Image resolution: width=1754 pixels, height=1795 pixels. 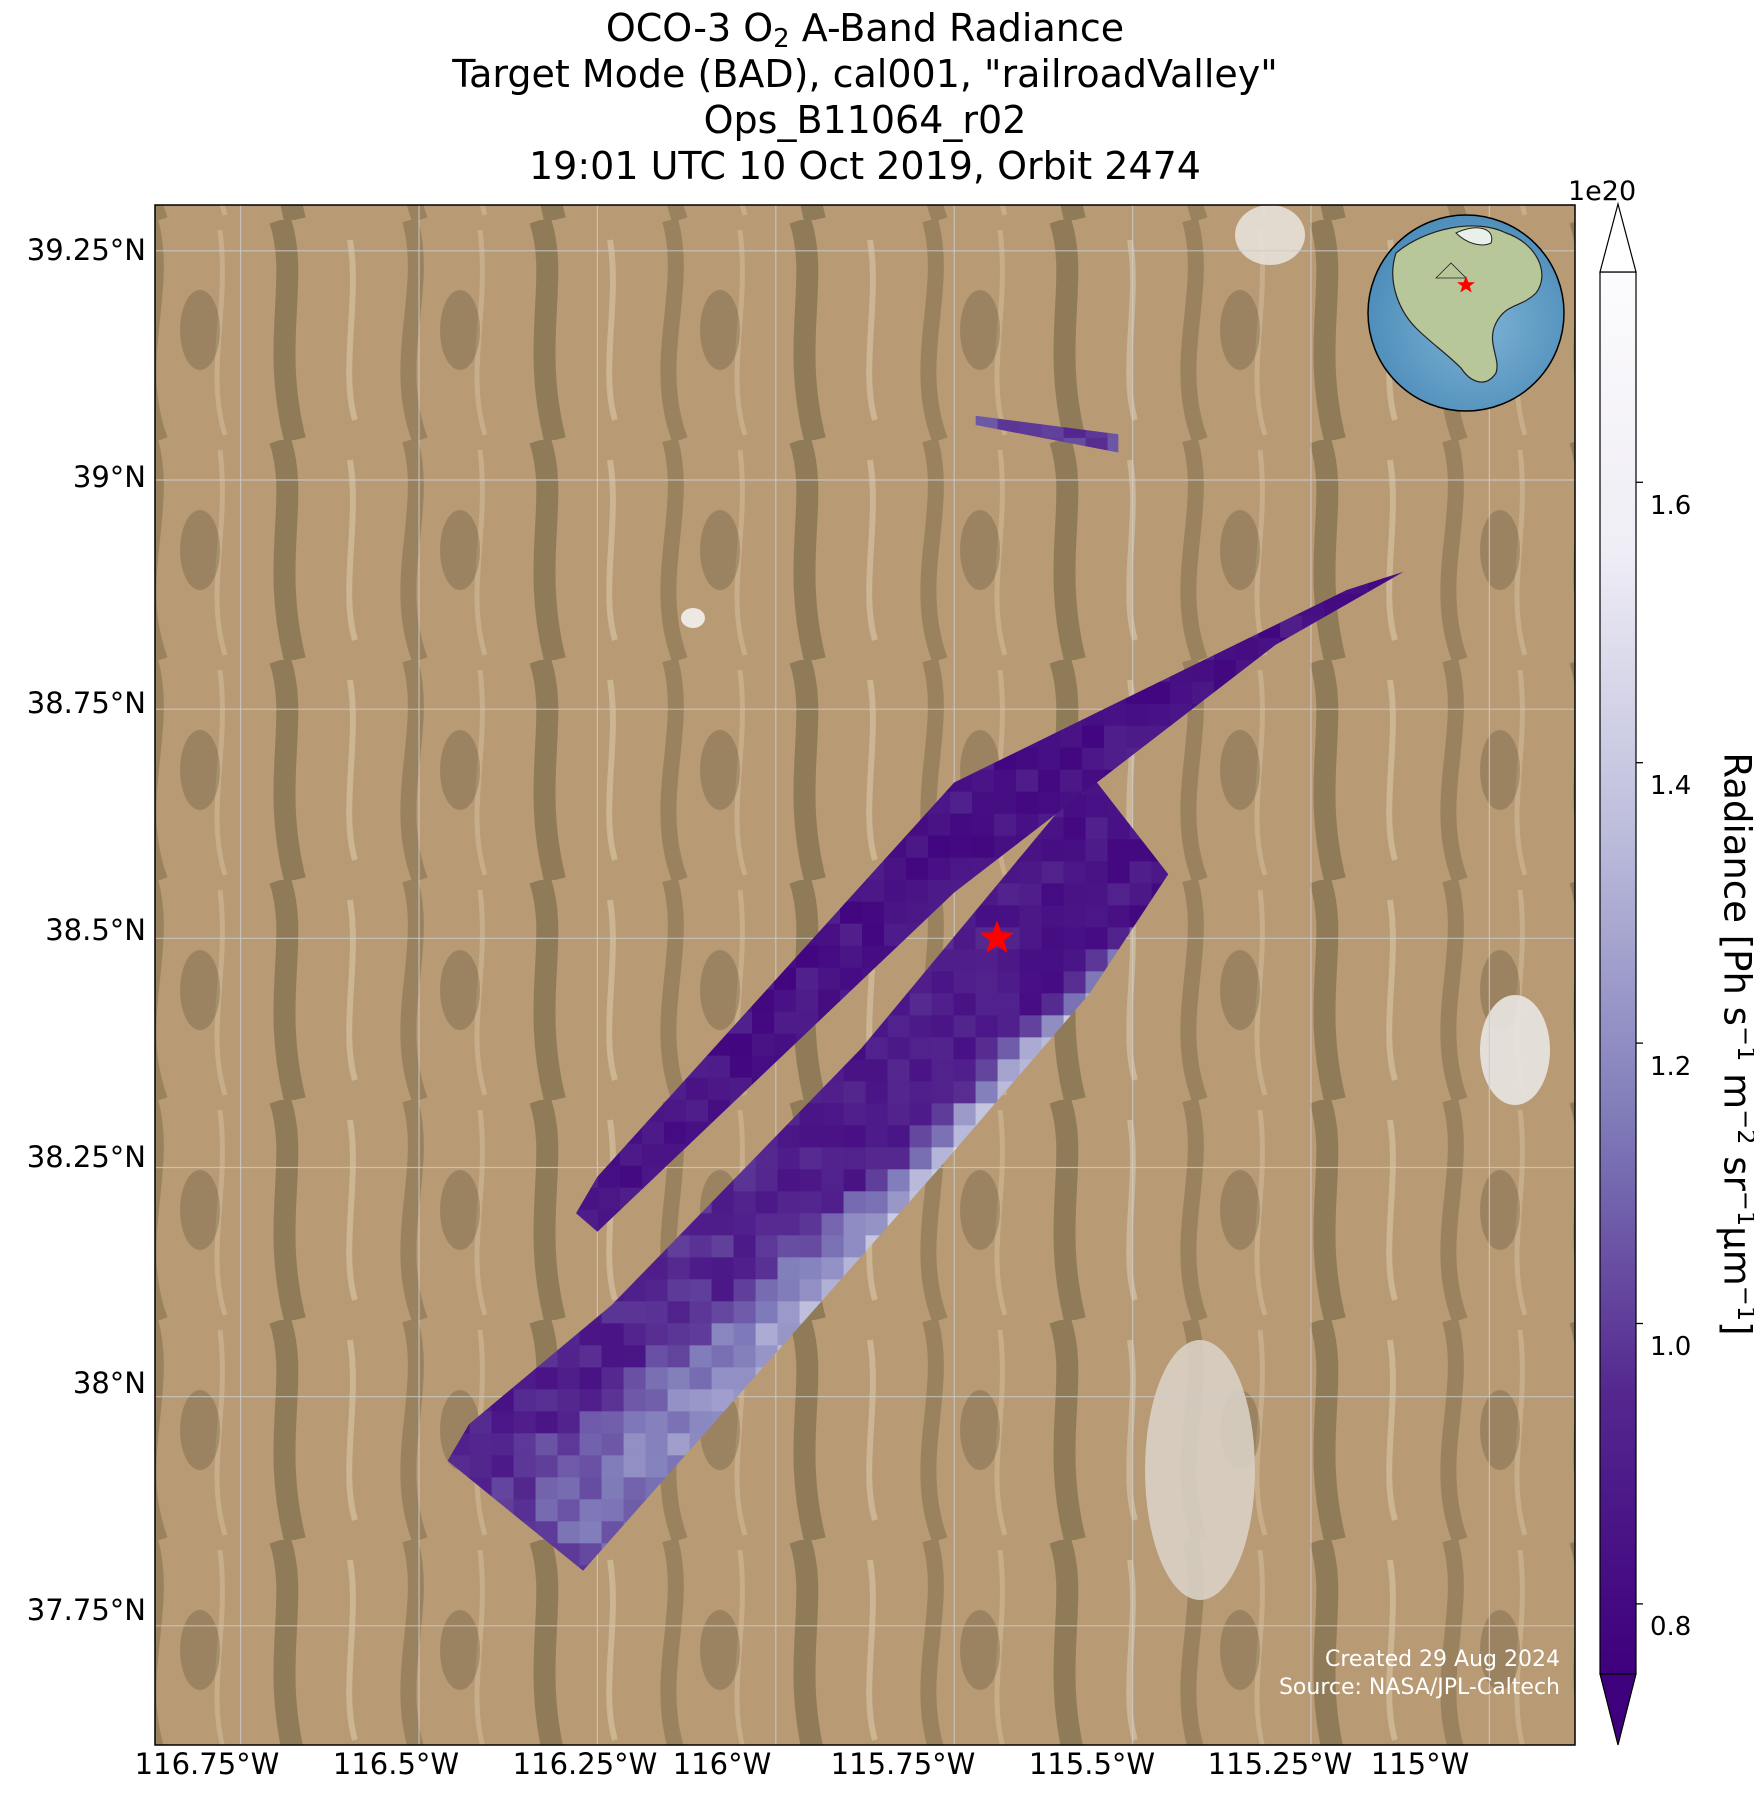 What do you see at coordinates (86, 250) in the screenshot?
I see `lat-tick-label: 39.25°N` at bounding box center [86, 250].